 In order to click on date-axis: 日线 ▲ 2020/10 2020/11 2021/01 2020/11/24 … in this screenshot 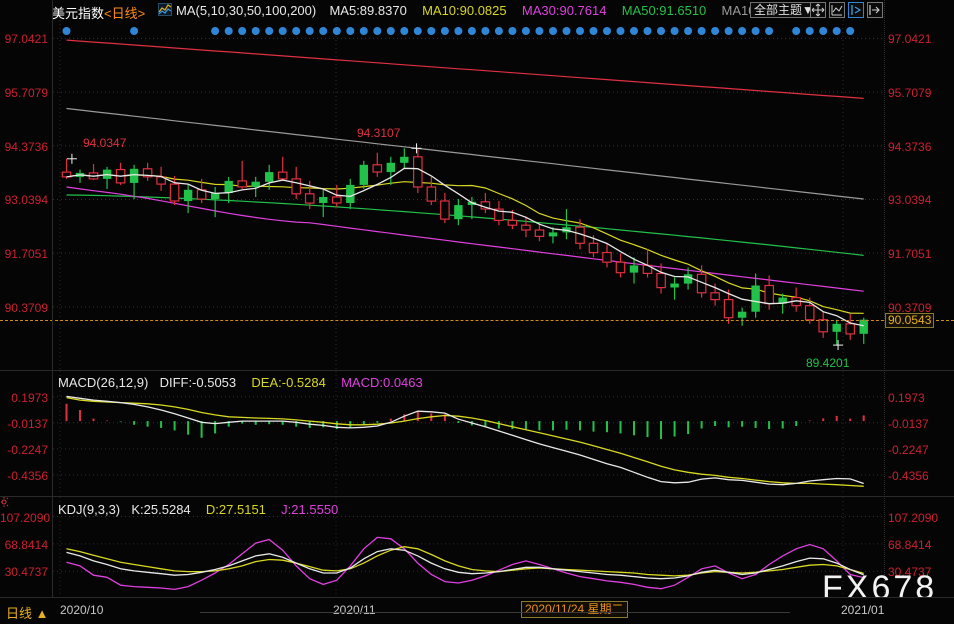, I will do `click(477, 610)`.